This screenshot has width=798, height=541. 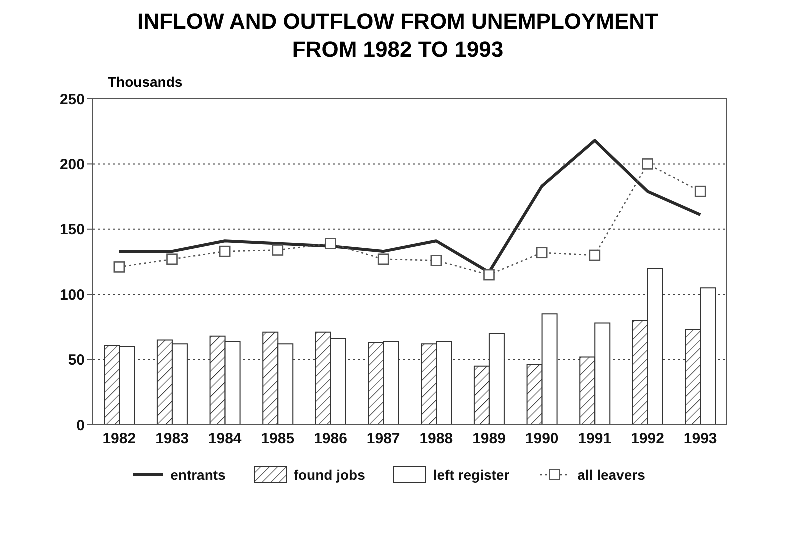 What do you see at coordinates (647, 439) in the screenshot?
I see `x-tick-label: 1992` at bounding box center [647, 439].